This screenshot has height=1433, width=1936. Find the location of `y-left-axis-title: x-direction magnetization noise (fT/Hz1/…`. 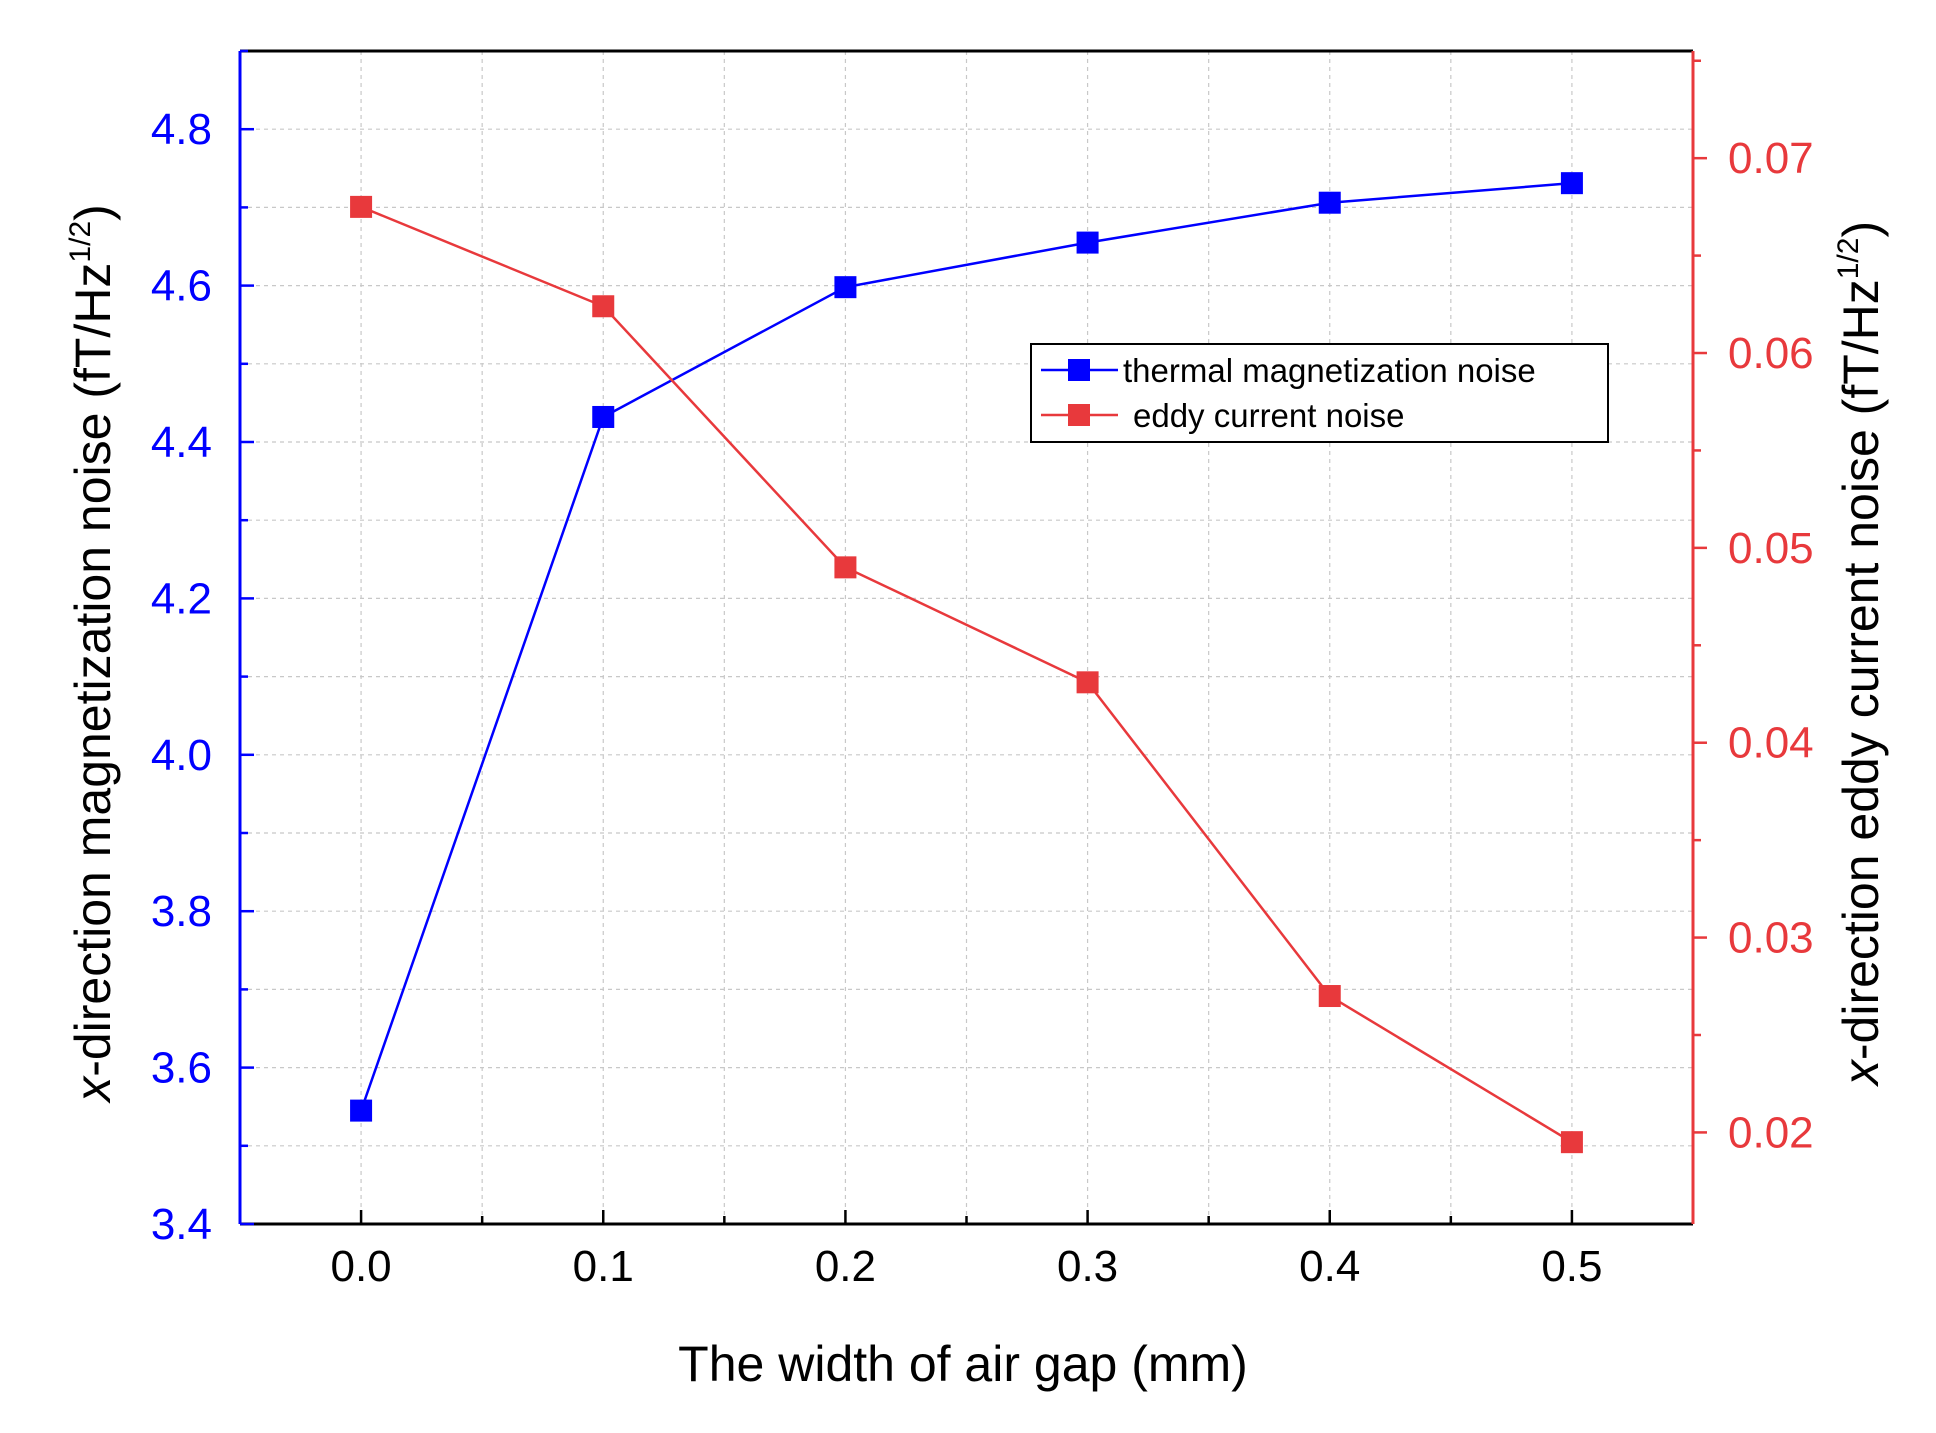

y-left-axis-title: x-direction magnetization noise (fT/Hz1/… is located at coordinates (92, 654).